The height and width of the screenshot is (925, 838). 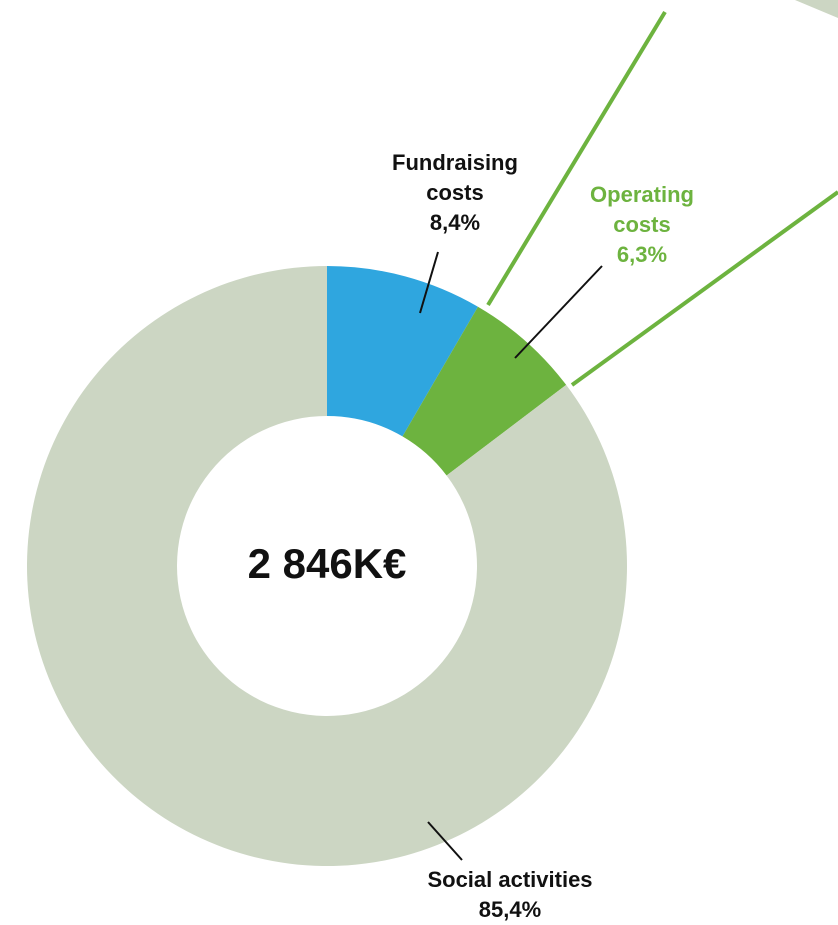 I want to click on slice-label: Social activities 85,4%, so click(x=510, y=895).